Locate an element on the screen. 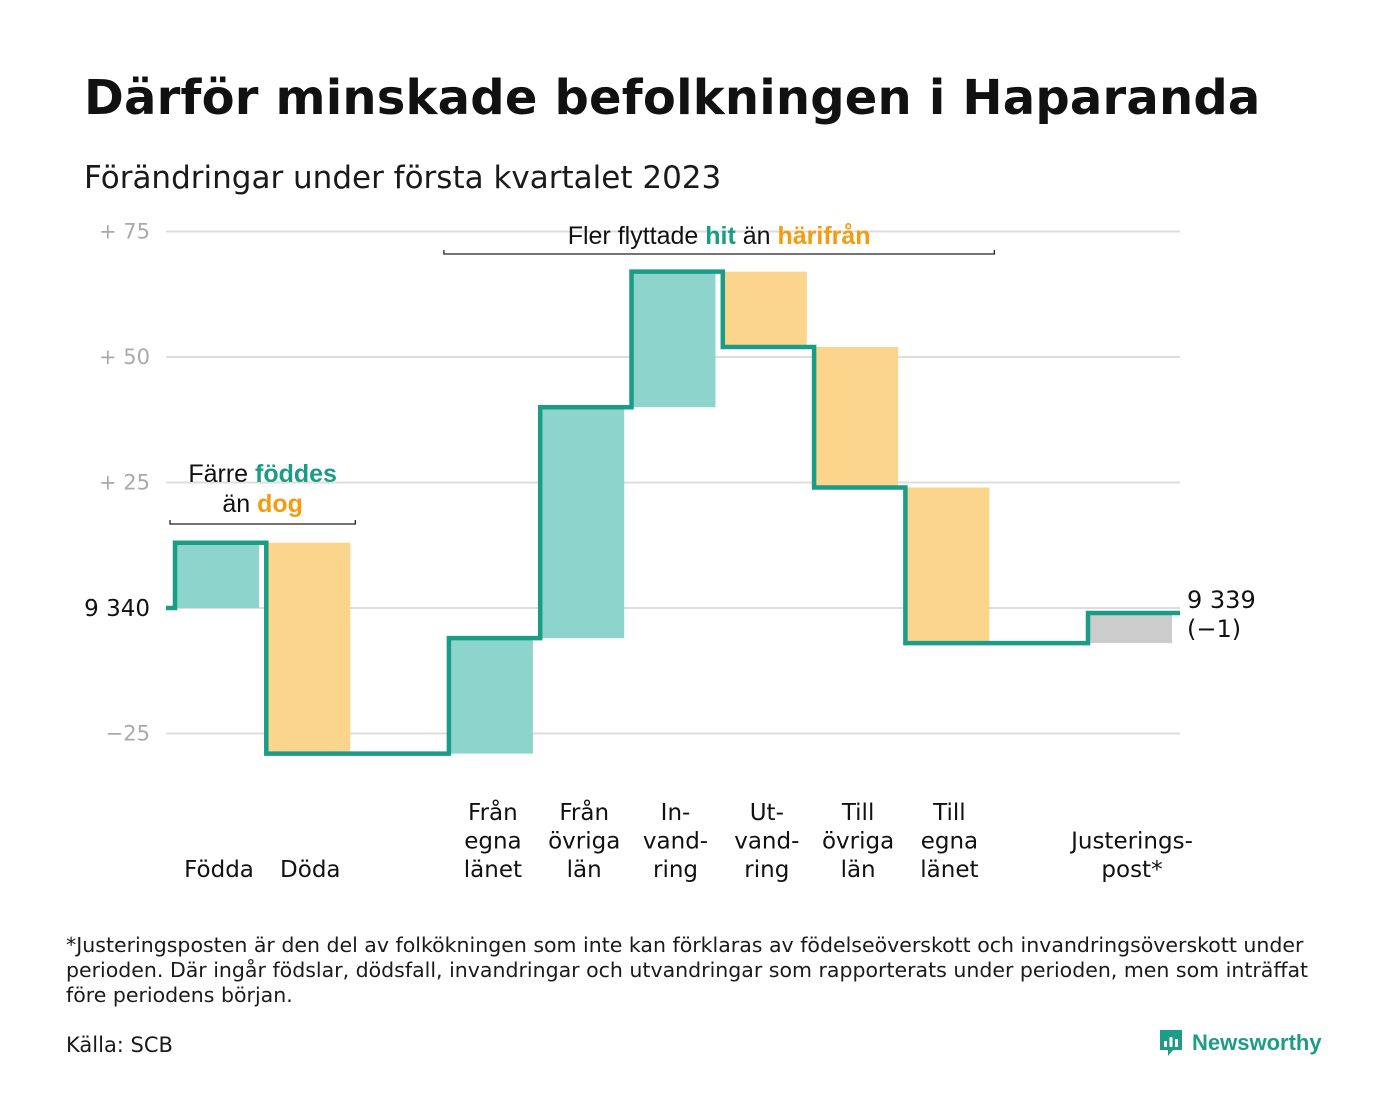  category-label: Justerings- is located at coordinates (1131, 842).